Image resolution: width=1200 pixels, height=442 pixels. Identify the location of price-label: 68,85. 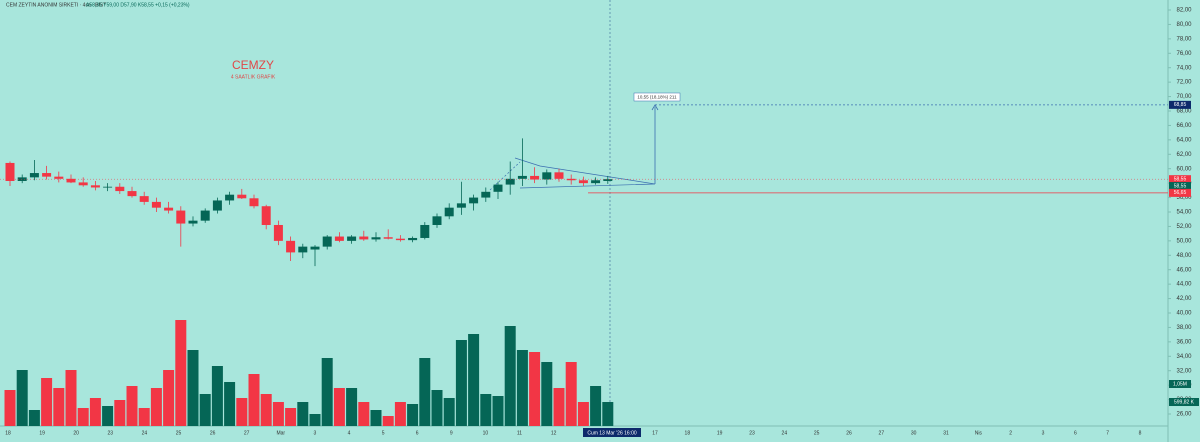
(1180, 105).